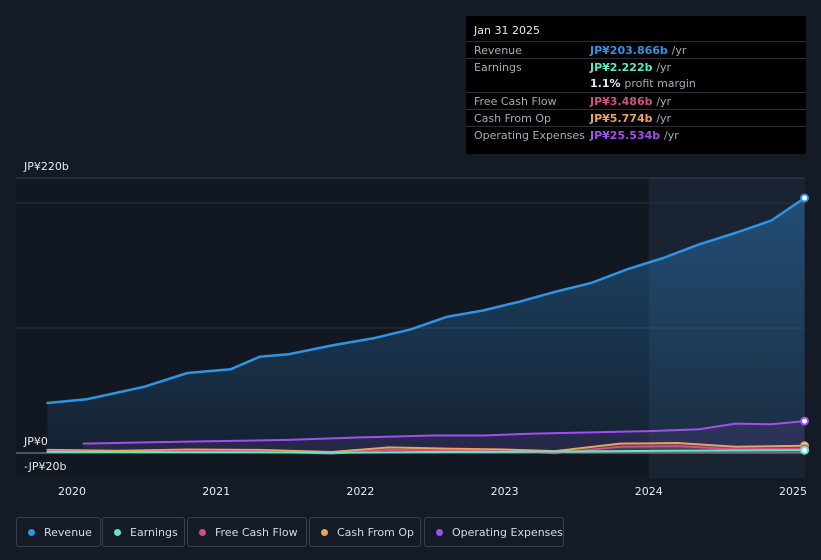 Image resolution: width=821 pixels, height=560 pixels. I want to click on tooltip-label: Revenue, so click(498, 50).